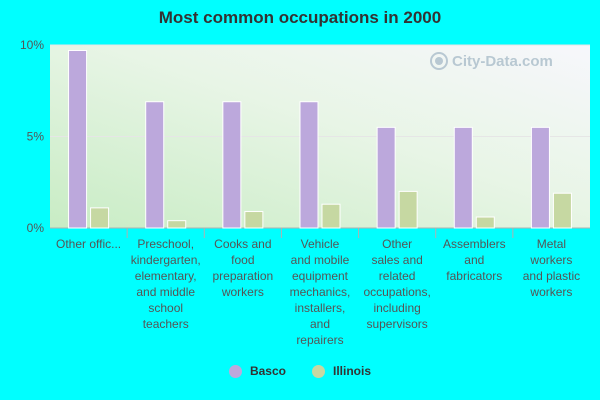 The height and width of the screenshot is (400, 600). Describe the element at coordinates (242, 268) in the screenshot. I see `x-tick-label: Cooks and food preparation workers` at that location.